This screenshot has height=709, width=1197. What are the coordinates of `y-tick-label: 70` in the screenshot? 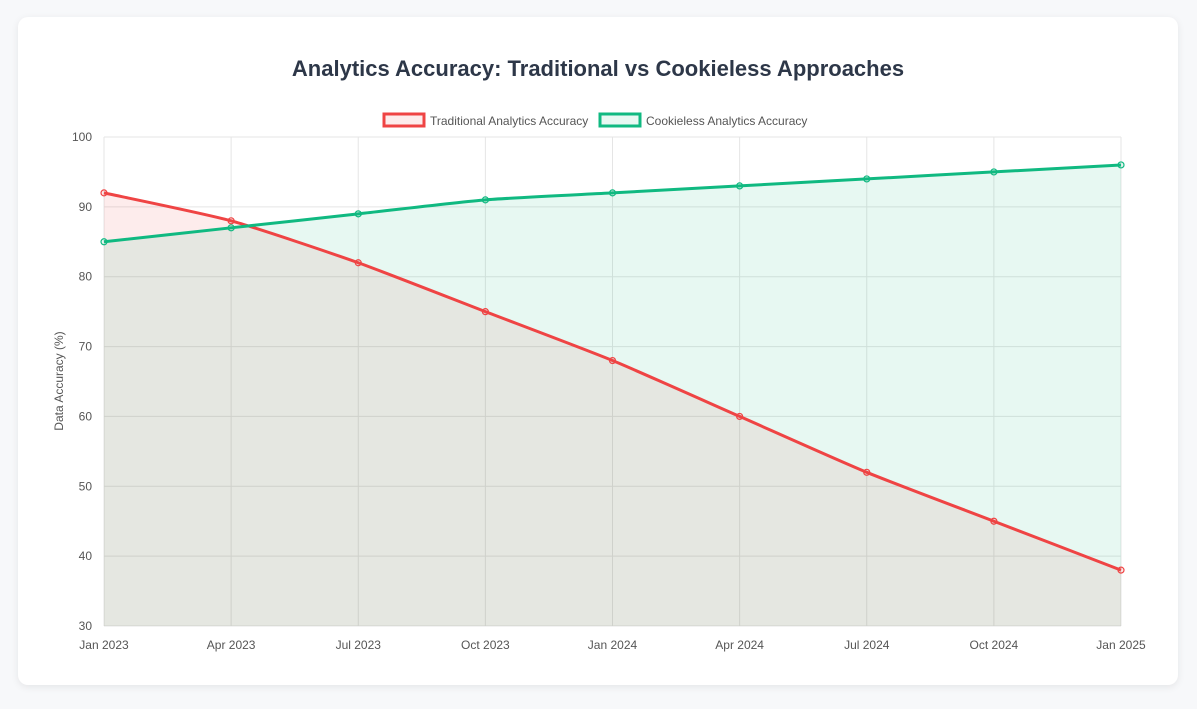 It's located at (86, 347).